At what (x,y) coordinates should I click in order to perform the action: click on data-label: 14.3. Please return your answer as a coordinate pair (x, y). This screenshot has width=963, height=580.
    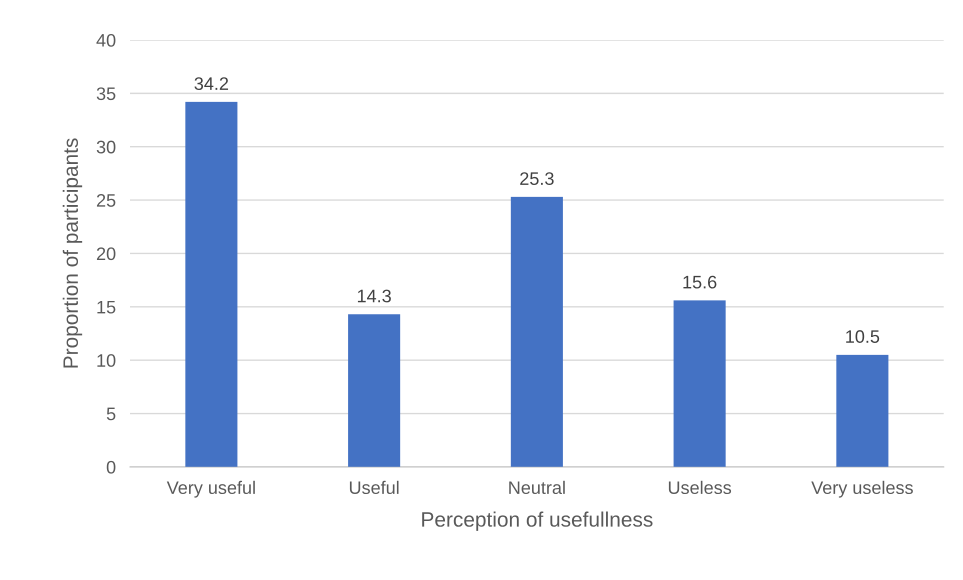
    Looking at the image, I should click on (374, 296).